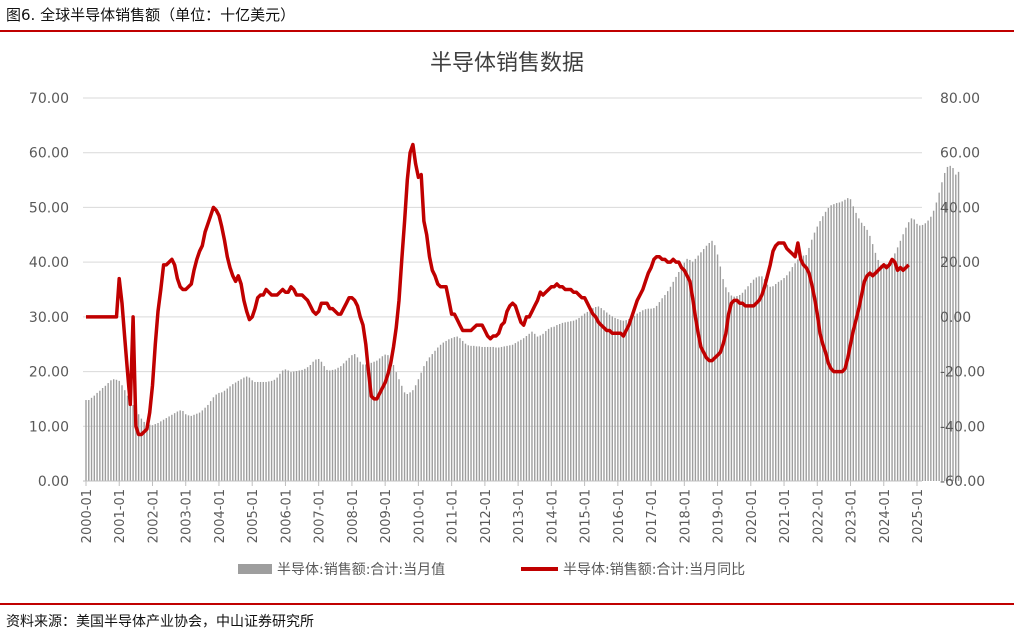  Describe the element at coordinates (486, 516) in the screenshot. I see `x-tick-label: 2012-01` at that location.